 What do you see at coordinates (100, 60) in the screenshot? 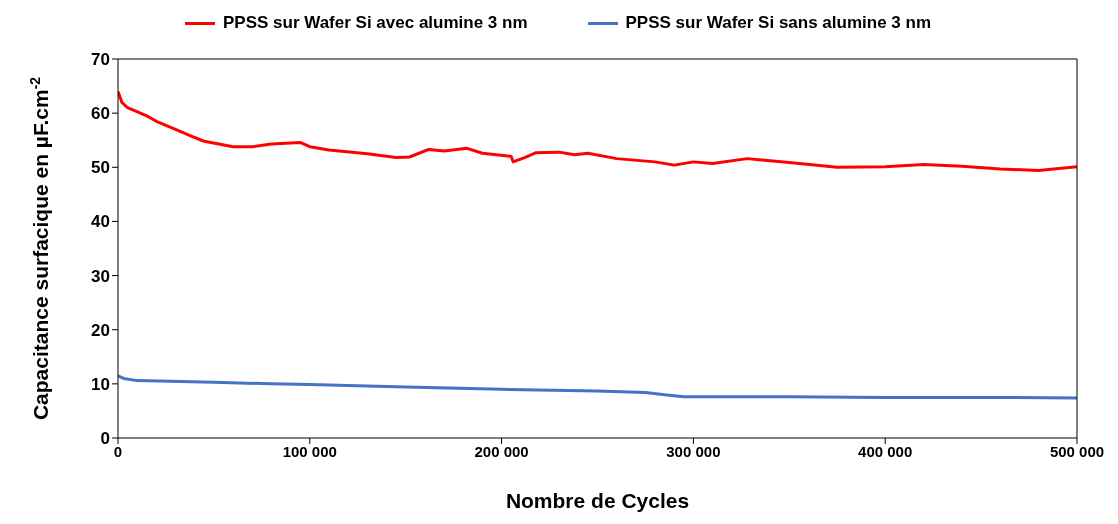
I see `y-tick-label: 70` at bounding box center [100, 60].